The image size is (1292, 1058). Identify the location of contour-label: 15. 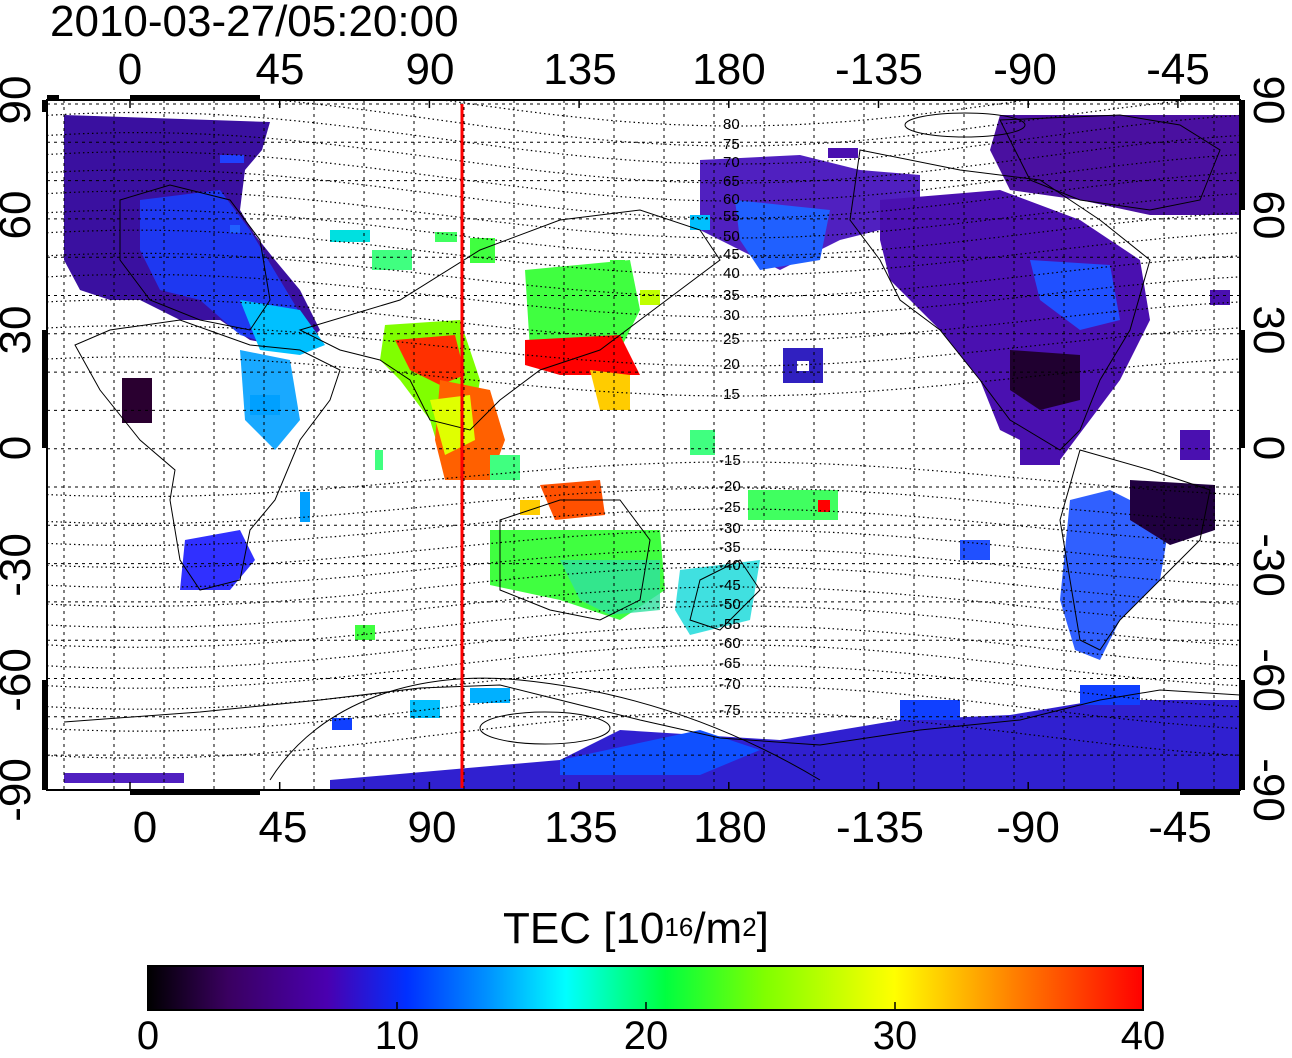
(731, 394).